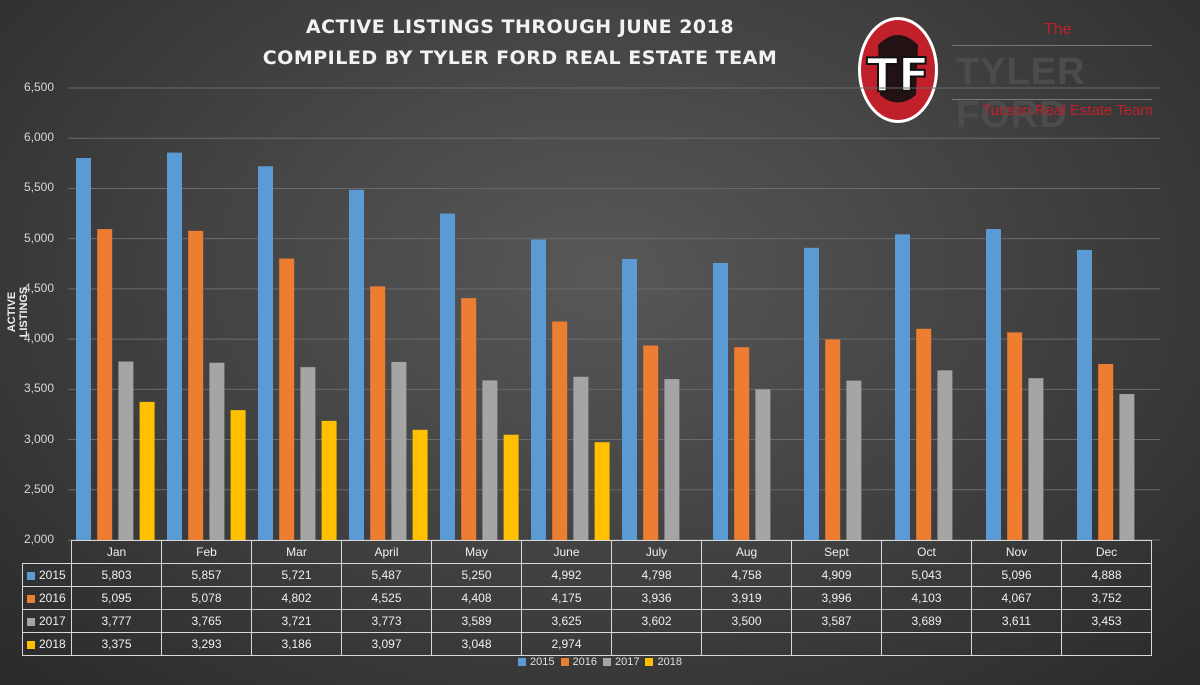  Describe the element at coordinates (566, 644) in the screenshot. I see `data-label: 2,974` at that location.